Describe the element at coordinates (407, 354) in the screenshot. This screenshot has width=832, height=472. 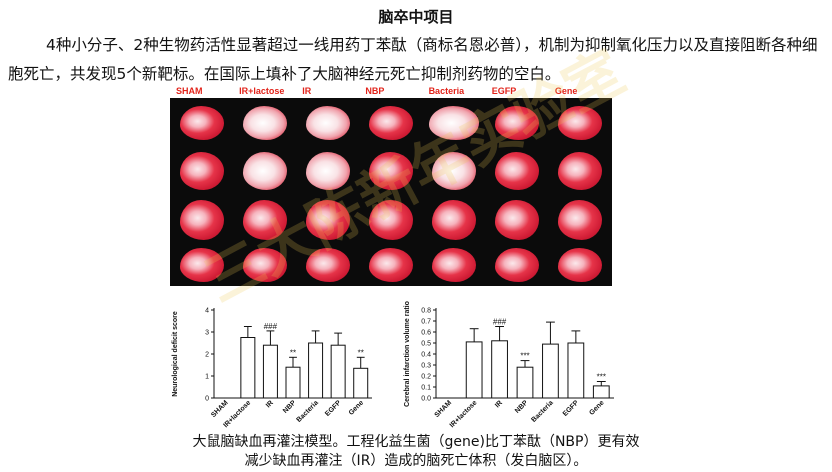
I see `y-axis-label: Cerebral infarction volume ratio` at that location.